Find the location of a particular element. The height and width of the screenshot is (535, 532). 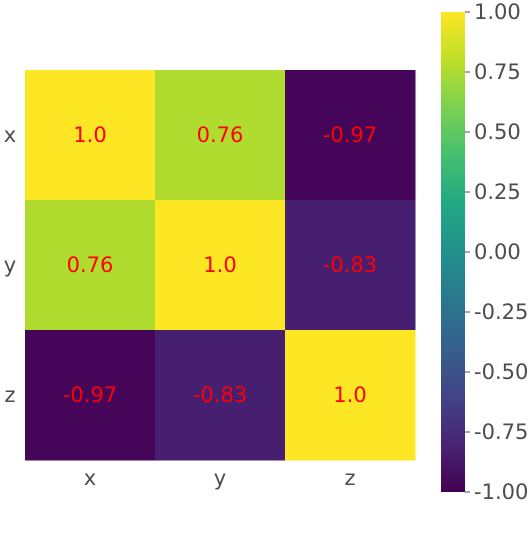

colorbar-tick-label: -1.00 is located at coordinates (501, 492).